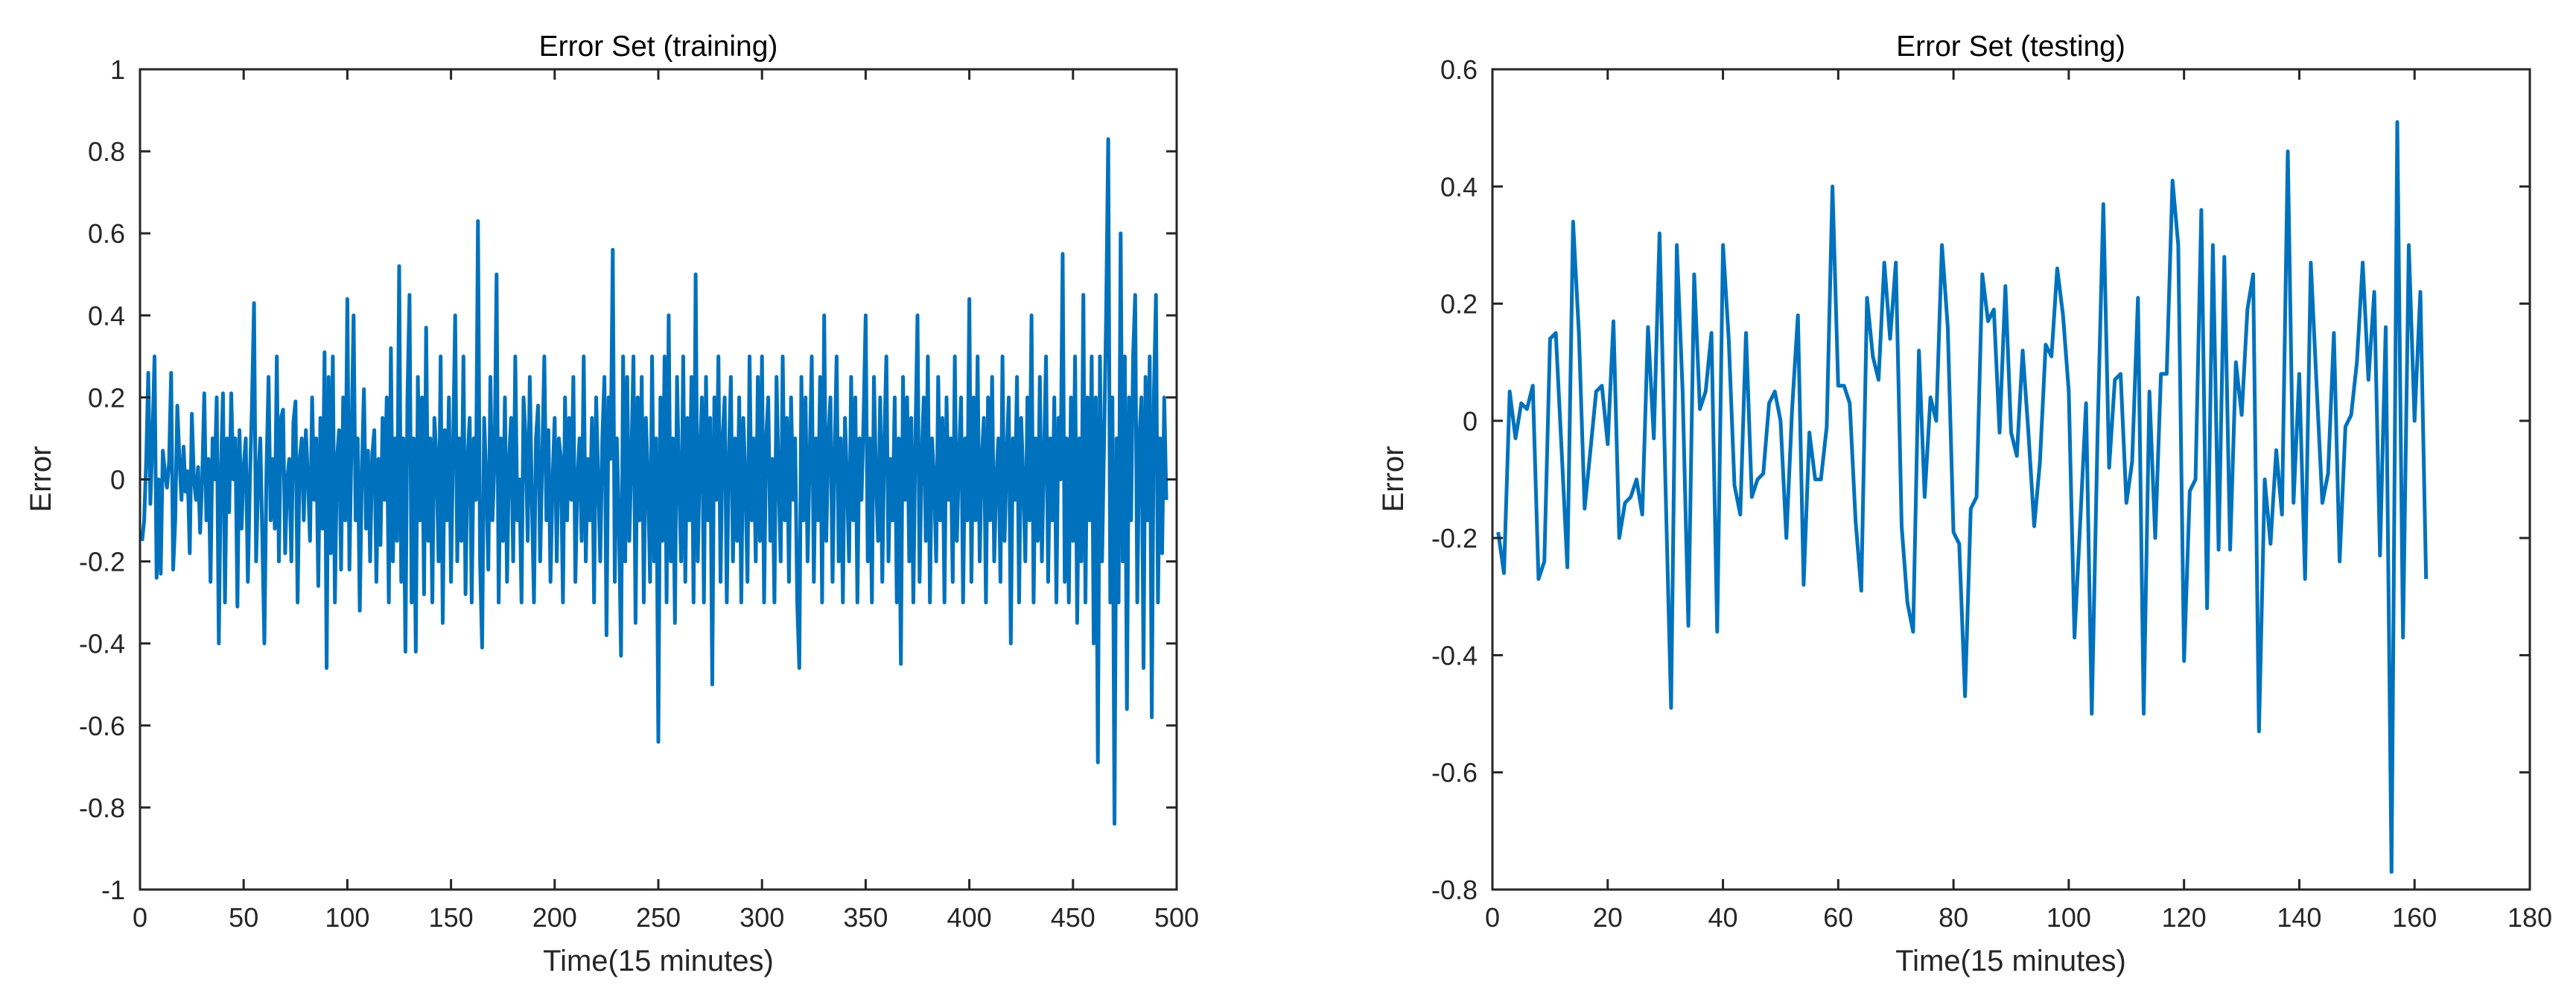 Image resolution: width=2576 pixels, height=1008 pixels. What do you see at coordinates (1953, 917) in the screenshot?
I see `x-tick-label: 80` at bounding box center [1953, 917].